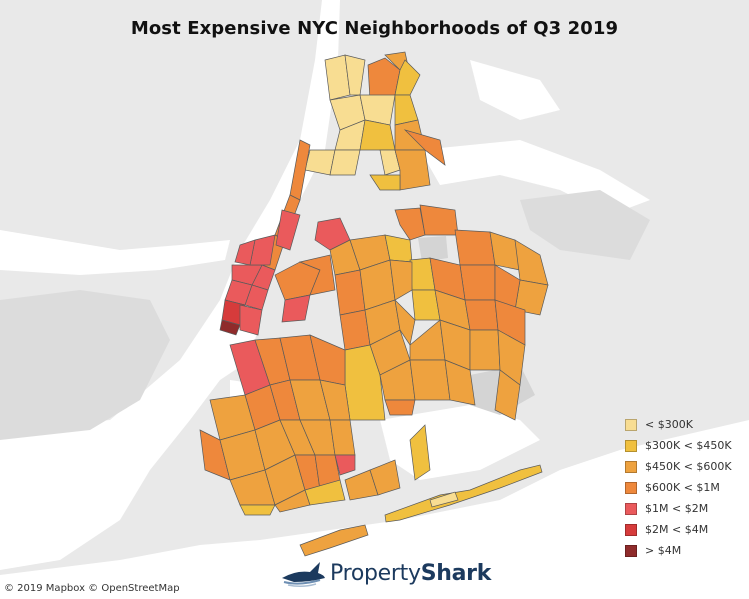 Image resolution: width=749 pixels, height=599 pixels. Describe the element at coordinates (421, 490) in the screenshot. I see `rockaway-peninsula` at that location.